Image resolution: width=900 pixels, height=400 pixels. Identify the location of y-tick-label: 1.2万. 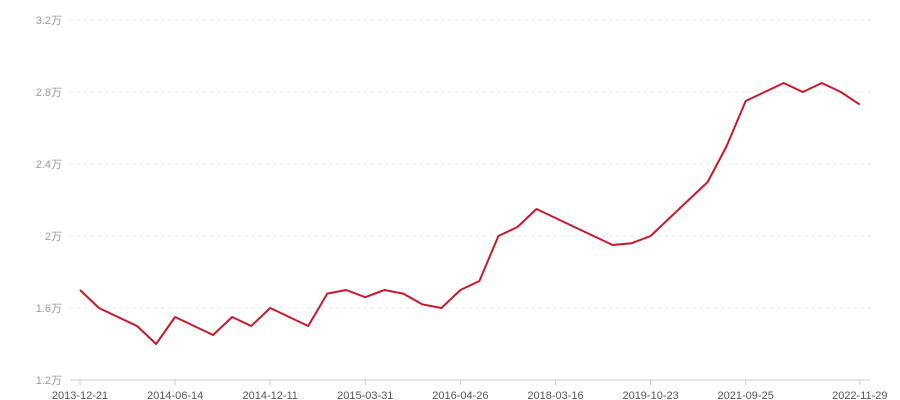
(49, 381).